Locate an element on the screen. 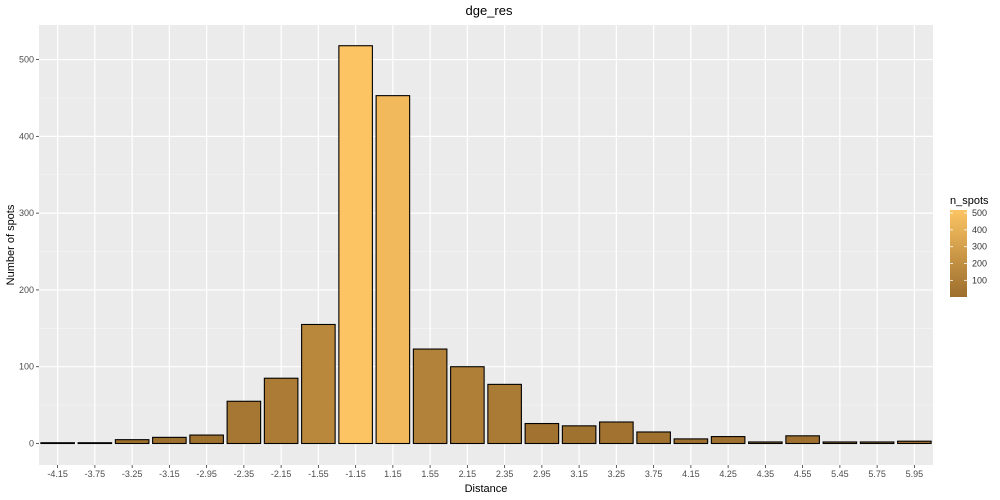 The width and height of the screenshot is (1000, 500). legend-tick-label: 500 is located at coordinates (979, 213).